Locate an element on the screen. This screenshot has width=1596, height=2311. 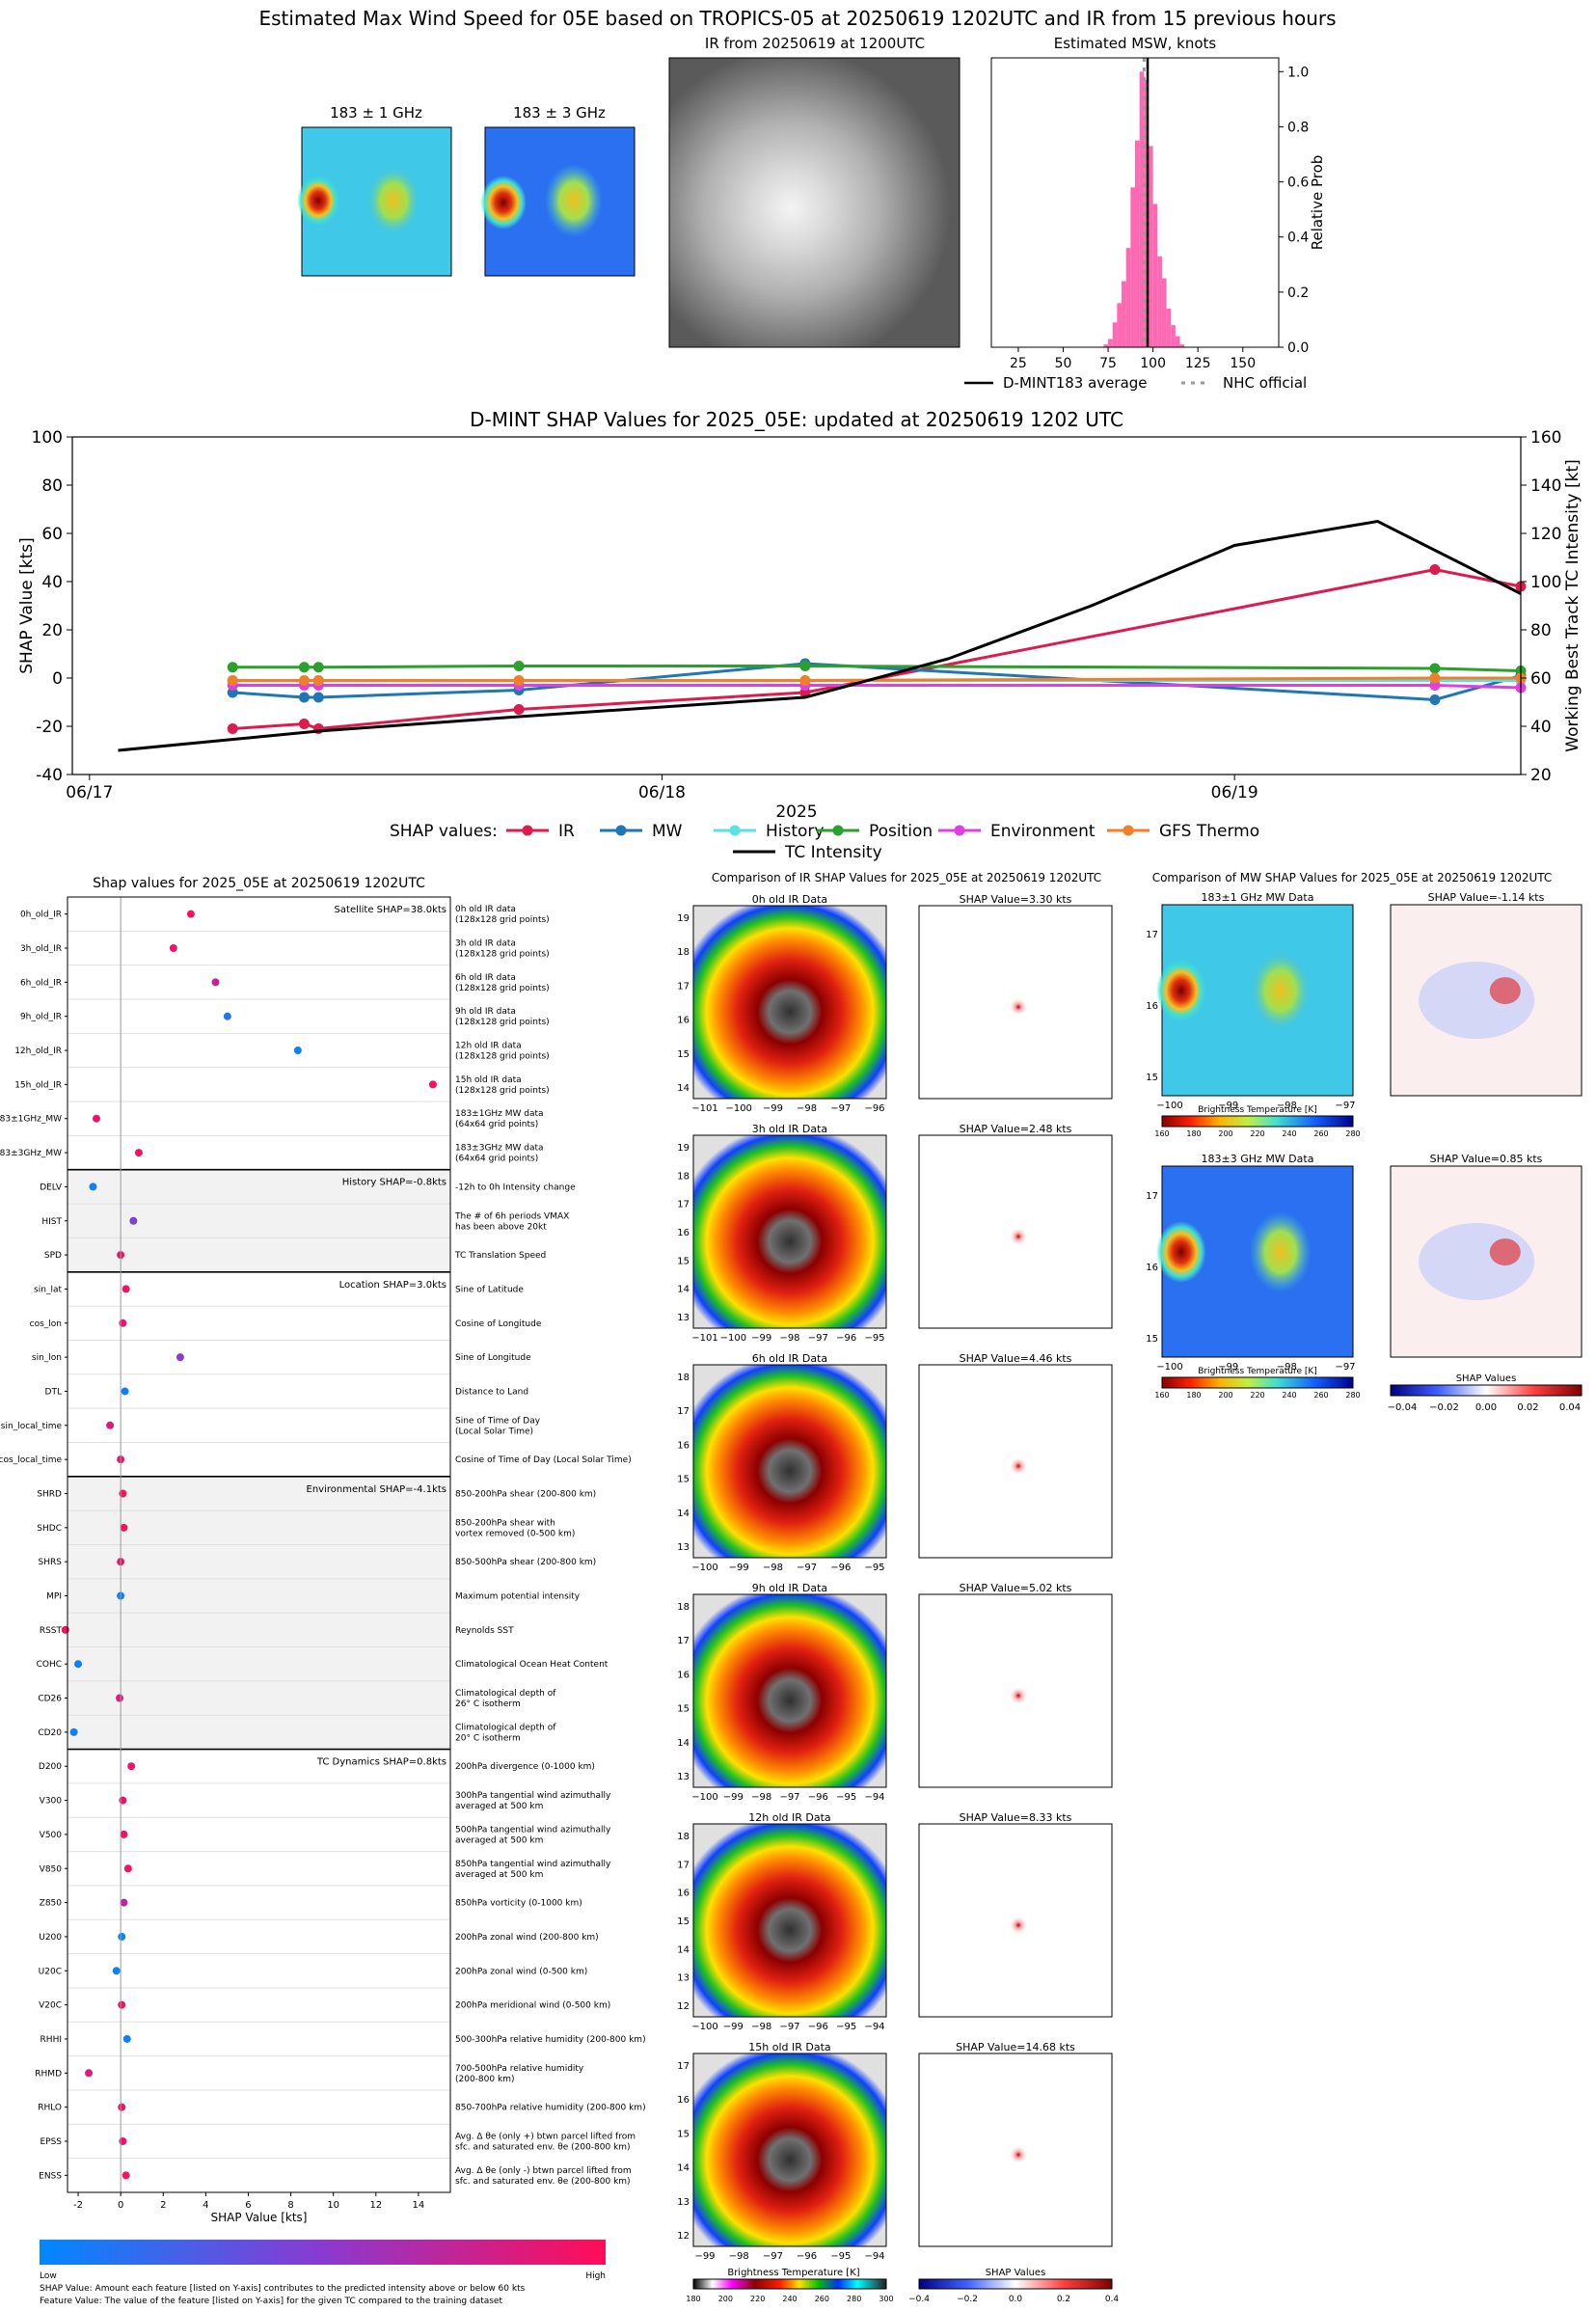
feature-desc: 20° C isotherm is located at coordinates (488, 1738).